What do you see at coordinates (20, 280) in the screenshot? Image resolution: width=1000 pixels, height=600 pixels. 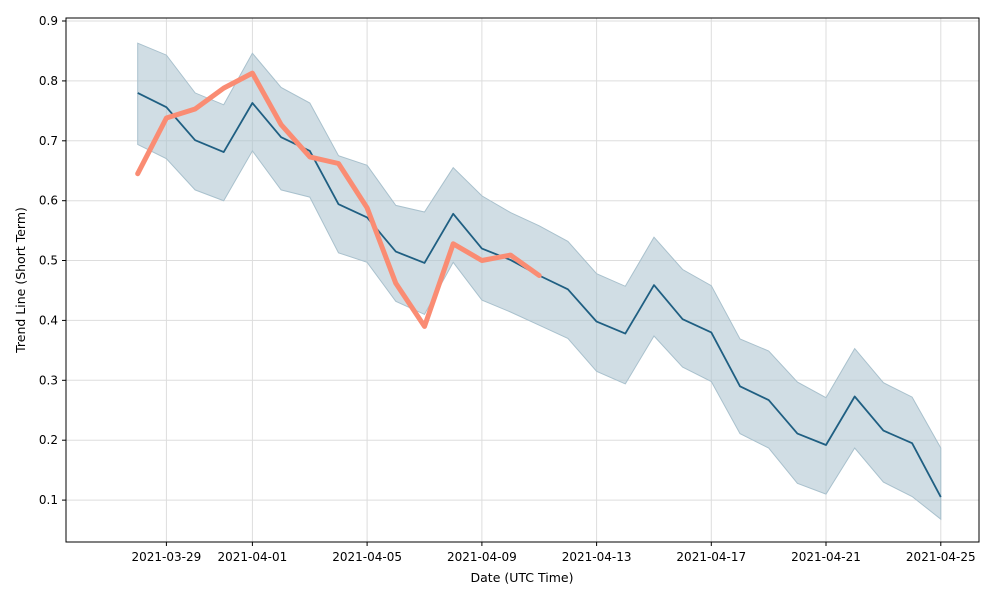 I see `y-axis-label: Trend Line (Short Term)` at bounding box center [20, 280].